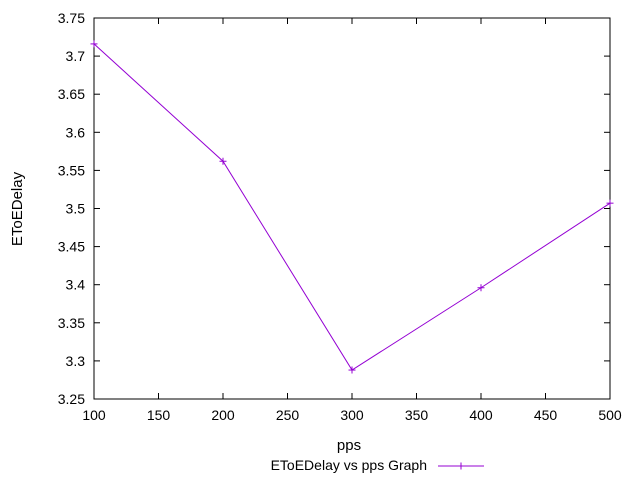 The height and width of the screenshot is (480, 640). I want to click on y-tick-label: 3.55, so click(71, 170).